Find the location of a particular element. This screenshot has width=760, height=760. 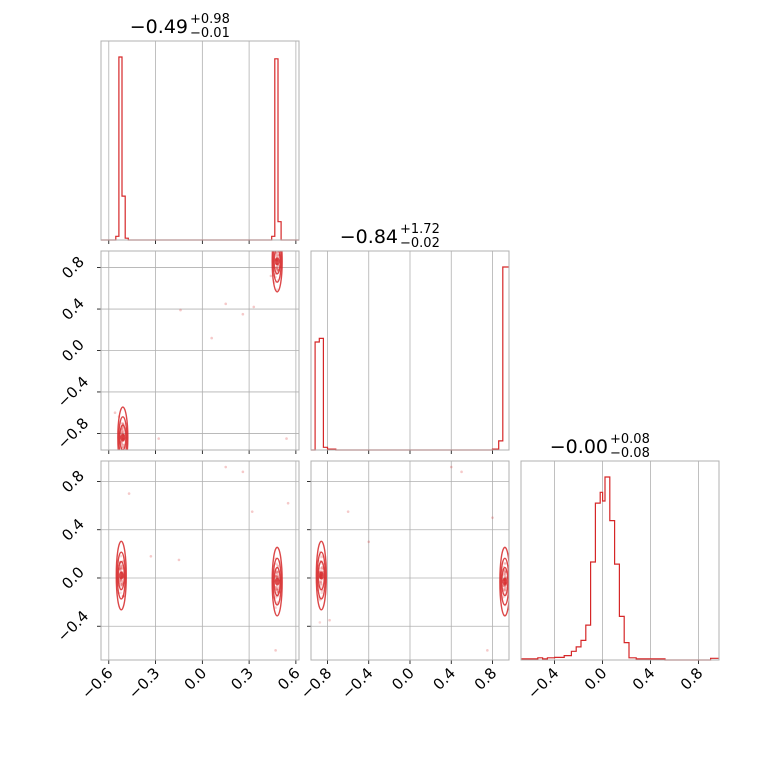

panel-title-lower-error: −0.02 is located at coordinates (420, 243).